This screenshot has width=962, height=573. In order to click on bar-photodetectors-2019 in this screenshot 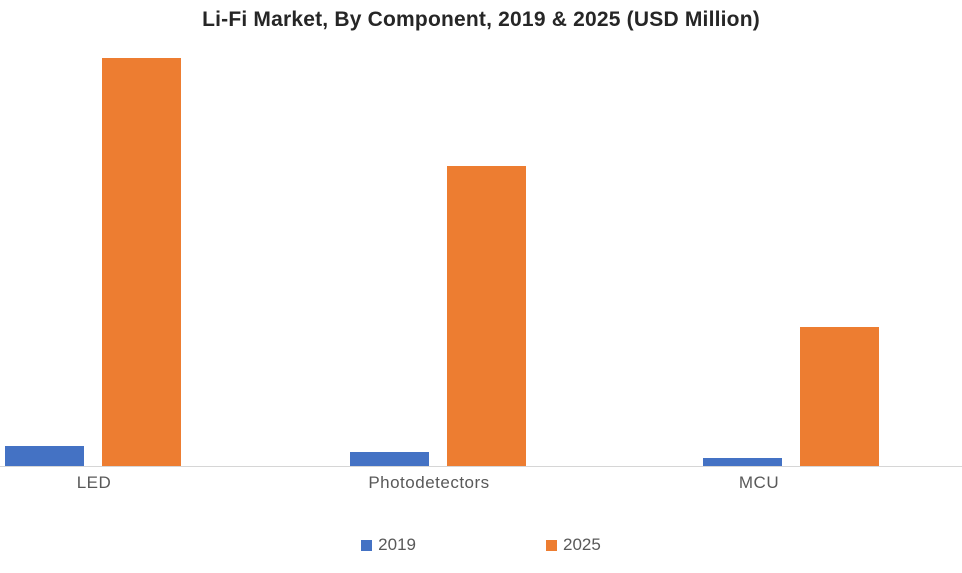, I will do `click(389, 458)`.